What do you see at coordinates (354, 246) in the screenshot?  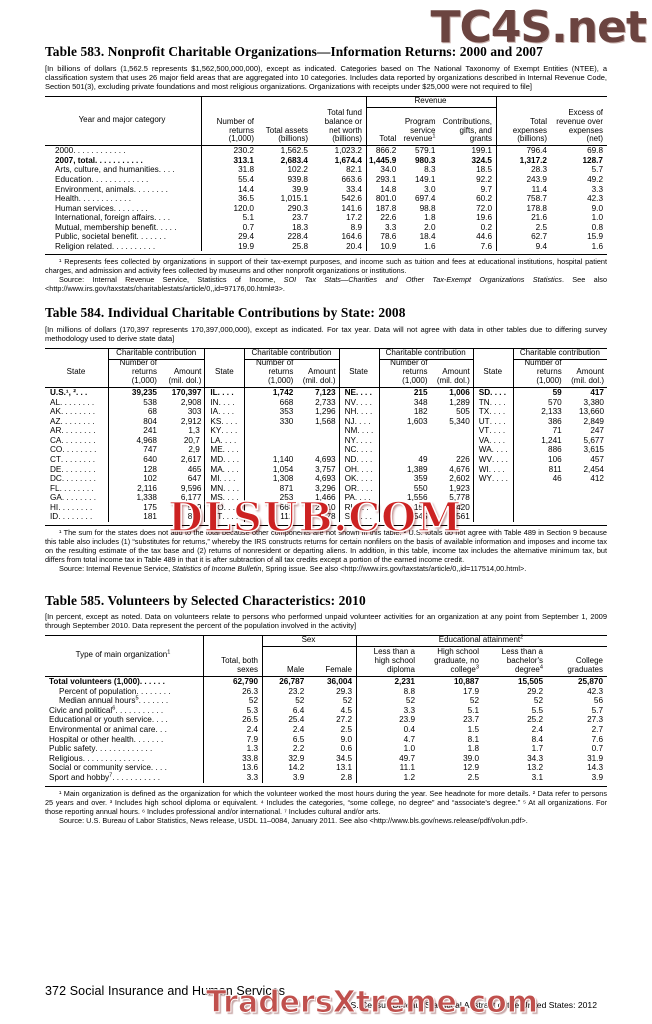 I see `table-cell: 20.4` at bounding box center [354, 246].